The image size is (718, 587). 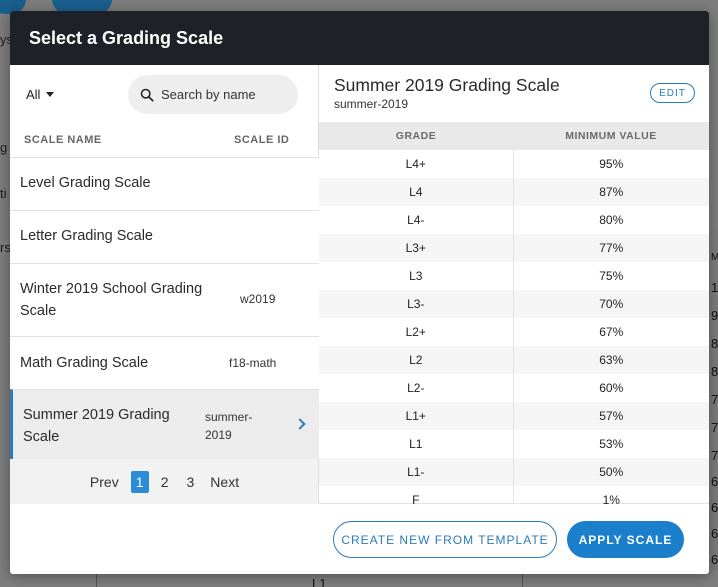 What do you see at coordinates (416, 416) in the screenshot?
I see `grade-cell: L1+` at bounding box center [416, 416].